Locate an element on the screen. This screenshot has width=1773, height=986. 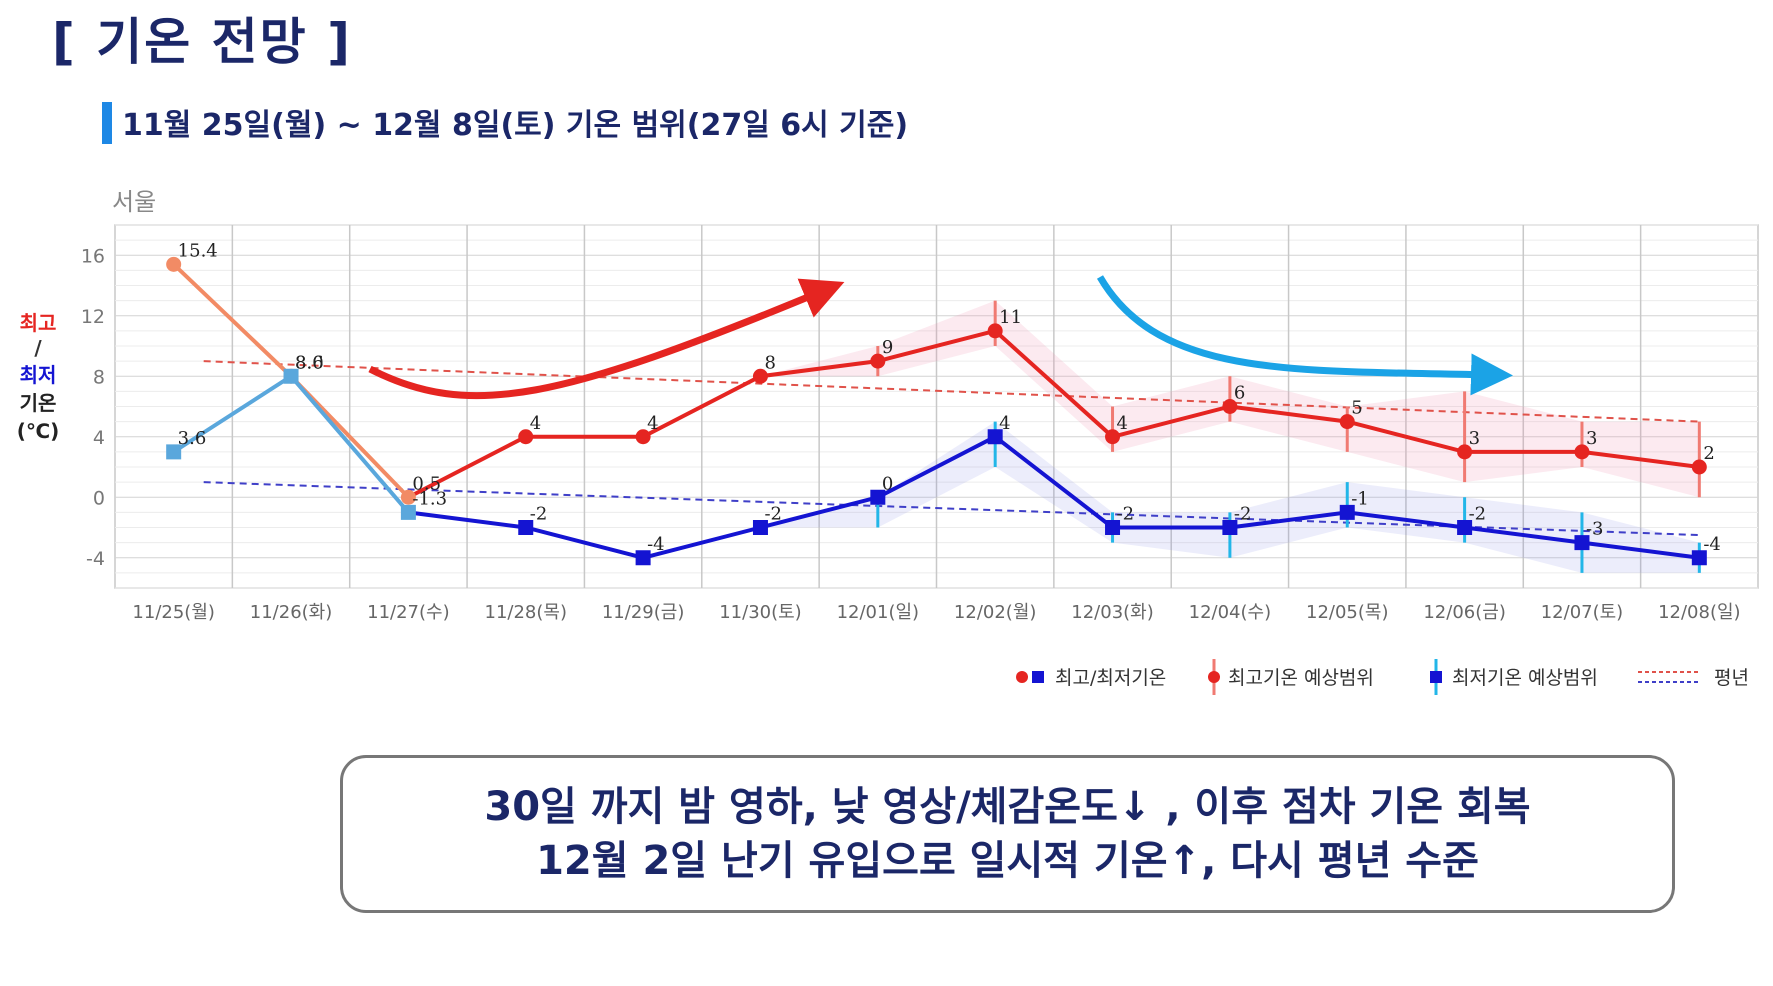
forecast-min-label: -3 is located at coordinates (1595, 529).